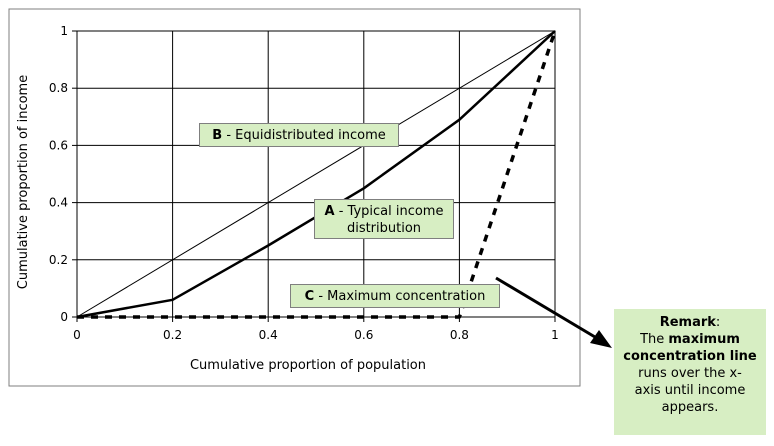  I want to click on annotation-c: C - Maximum concentration, so click(395, 296).